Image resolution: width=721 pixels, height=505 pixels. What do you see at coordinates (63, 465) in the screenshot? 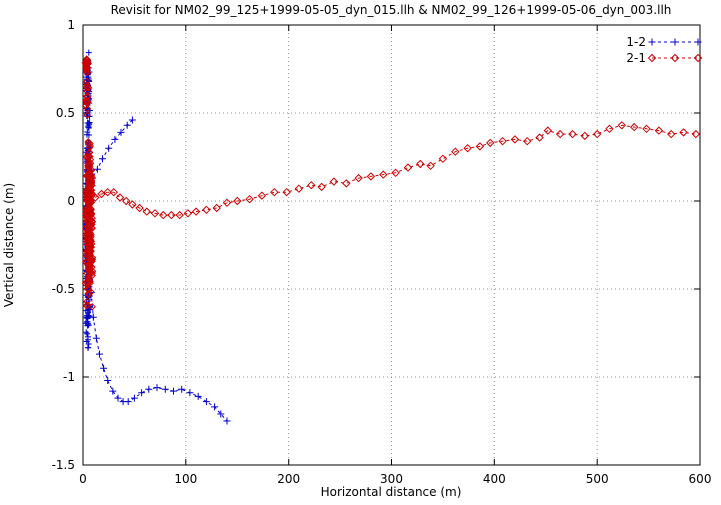
I see `y-tick-label: -1.5` at bounding box center [63, 465].